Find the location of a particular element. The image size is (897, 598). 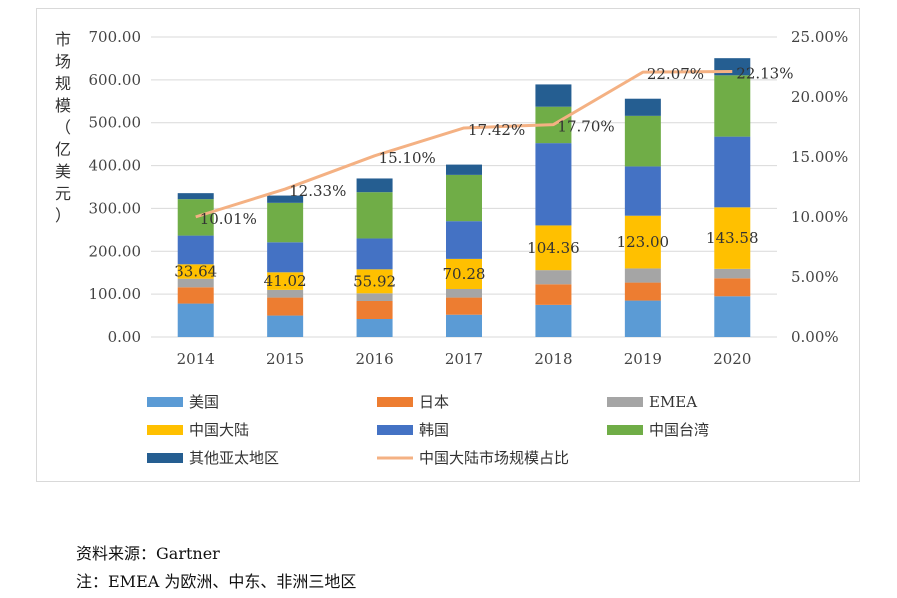

legend-label: 中国台湾 is located at coordinates (679, 430).